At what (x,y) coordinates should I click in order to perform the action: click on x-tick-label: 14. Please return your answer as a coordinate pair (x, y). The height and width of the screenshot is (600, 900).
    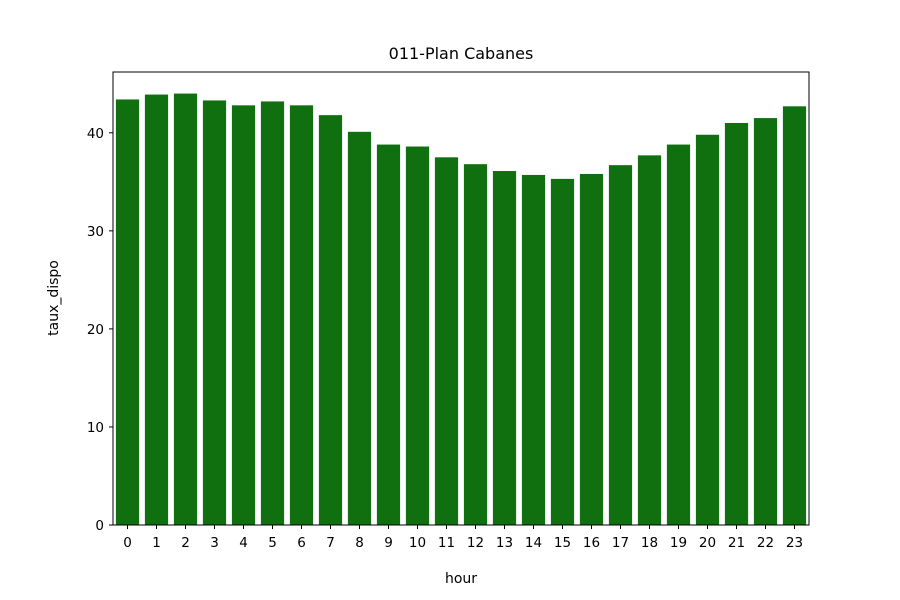
    Looking at the image, I should click on (533, 543).